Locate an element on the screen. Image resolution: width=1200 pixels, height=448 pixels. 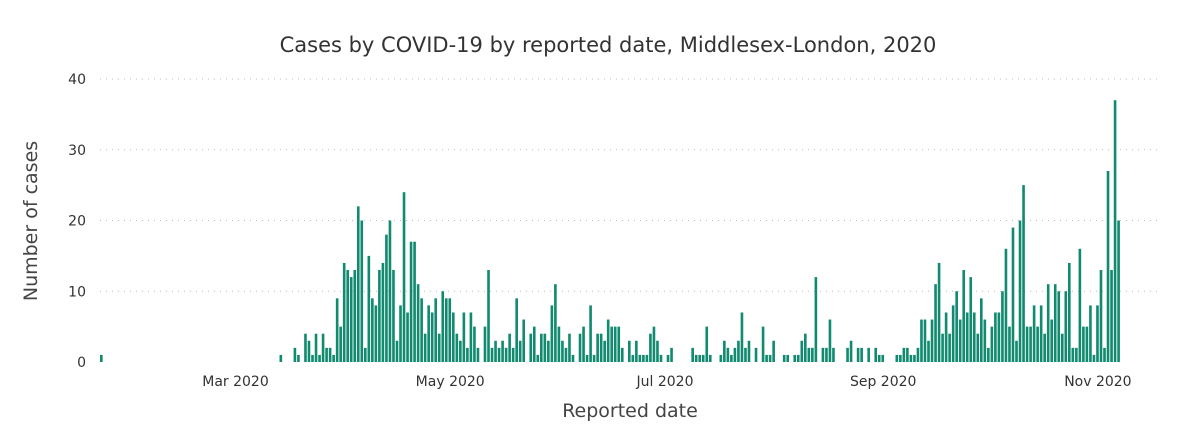
y-tick-label: 30 is located at coordinates (77, 151).